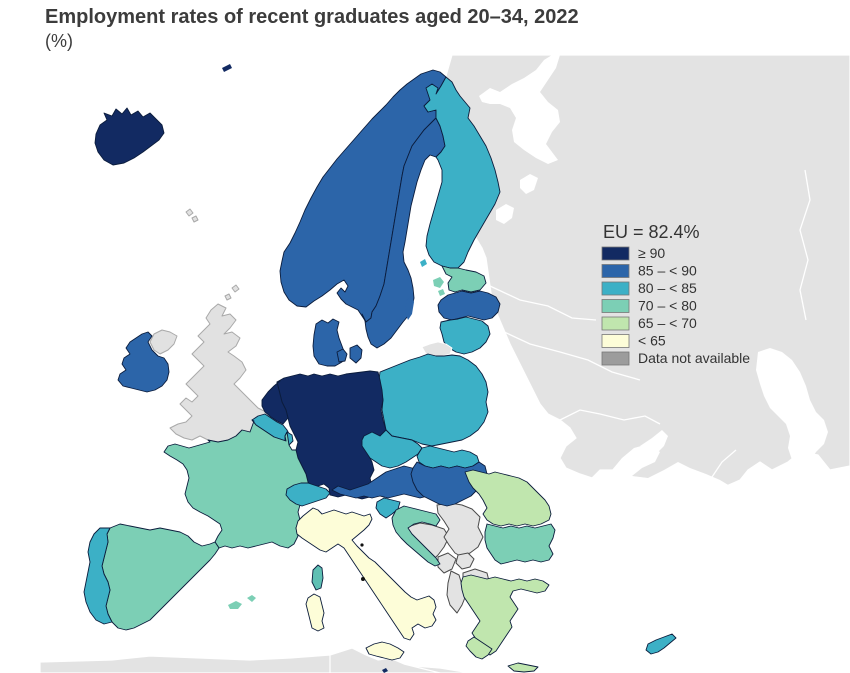 This screenshot has width=850, height=673. Describe the element at coordinates (667, 288) in the screenshot. I see `svg-text: 80 – < 85` at that location.